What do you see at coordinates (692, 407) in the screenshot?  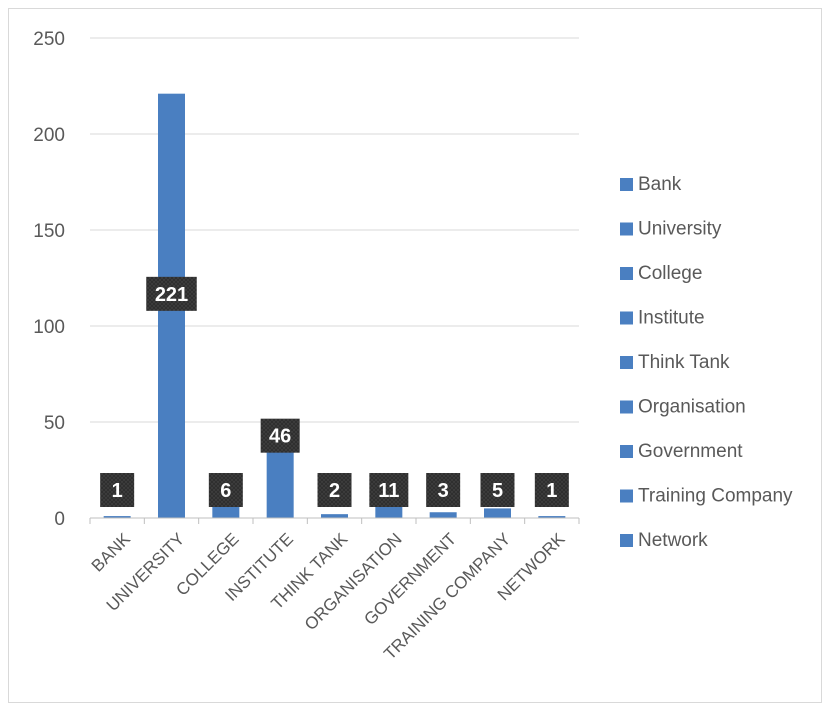 I see `legend-label: Organisation` at bounding box center [692, 407].